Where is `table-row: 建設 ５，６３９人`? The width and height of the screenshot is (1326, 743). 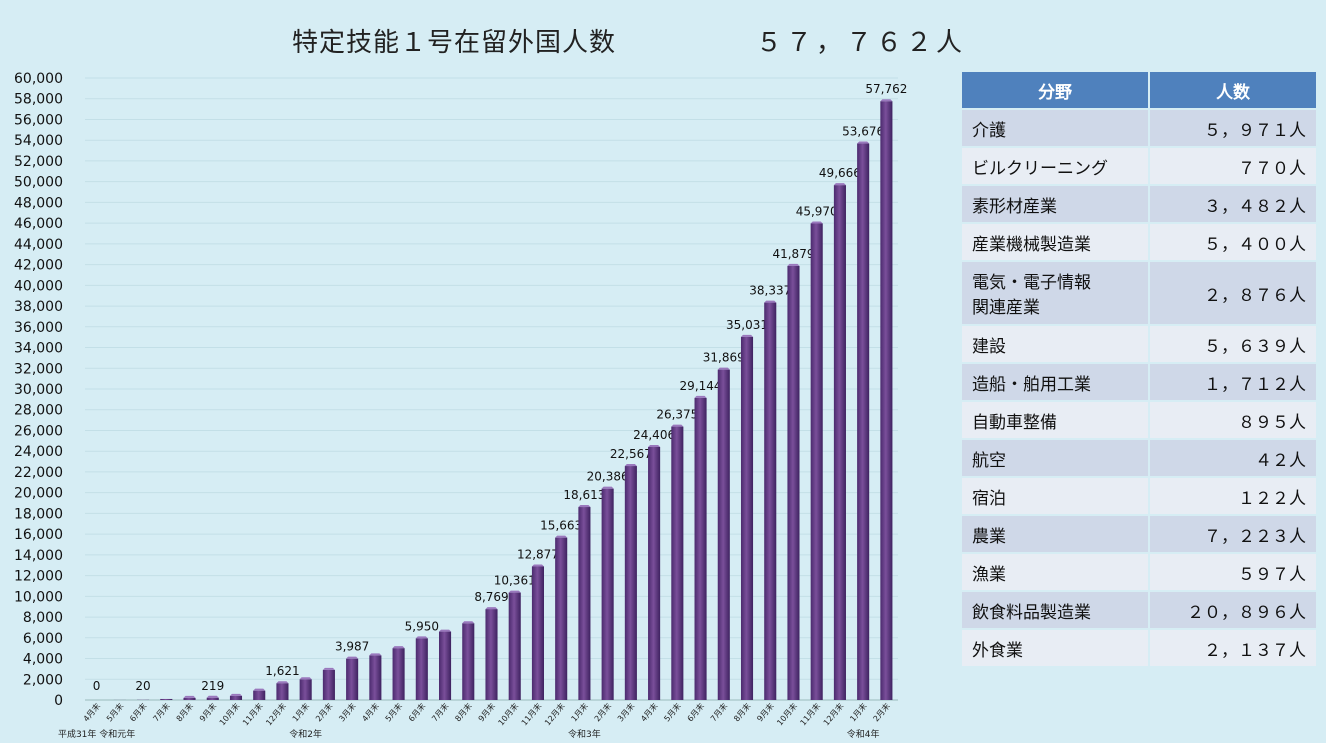
table-row: 建設 ５，６３９人 is located at coordinates (1139, 344).